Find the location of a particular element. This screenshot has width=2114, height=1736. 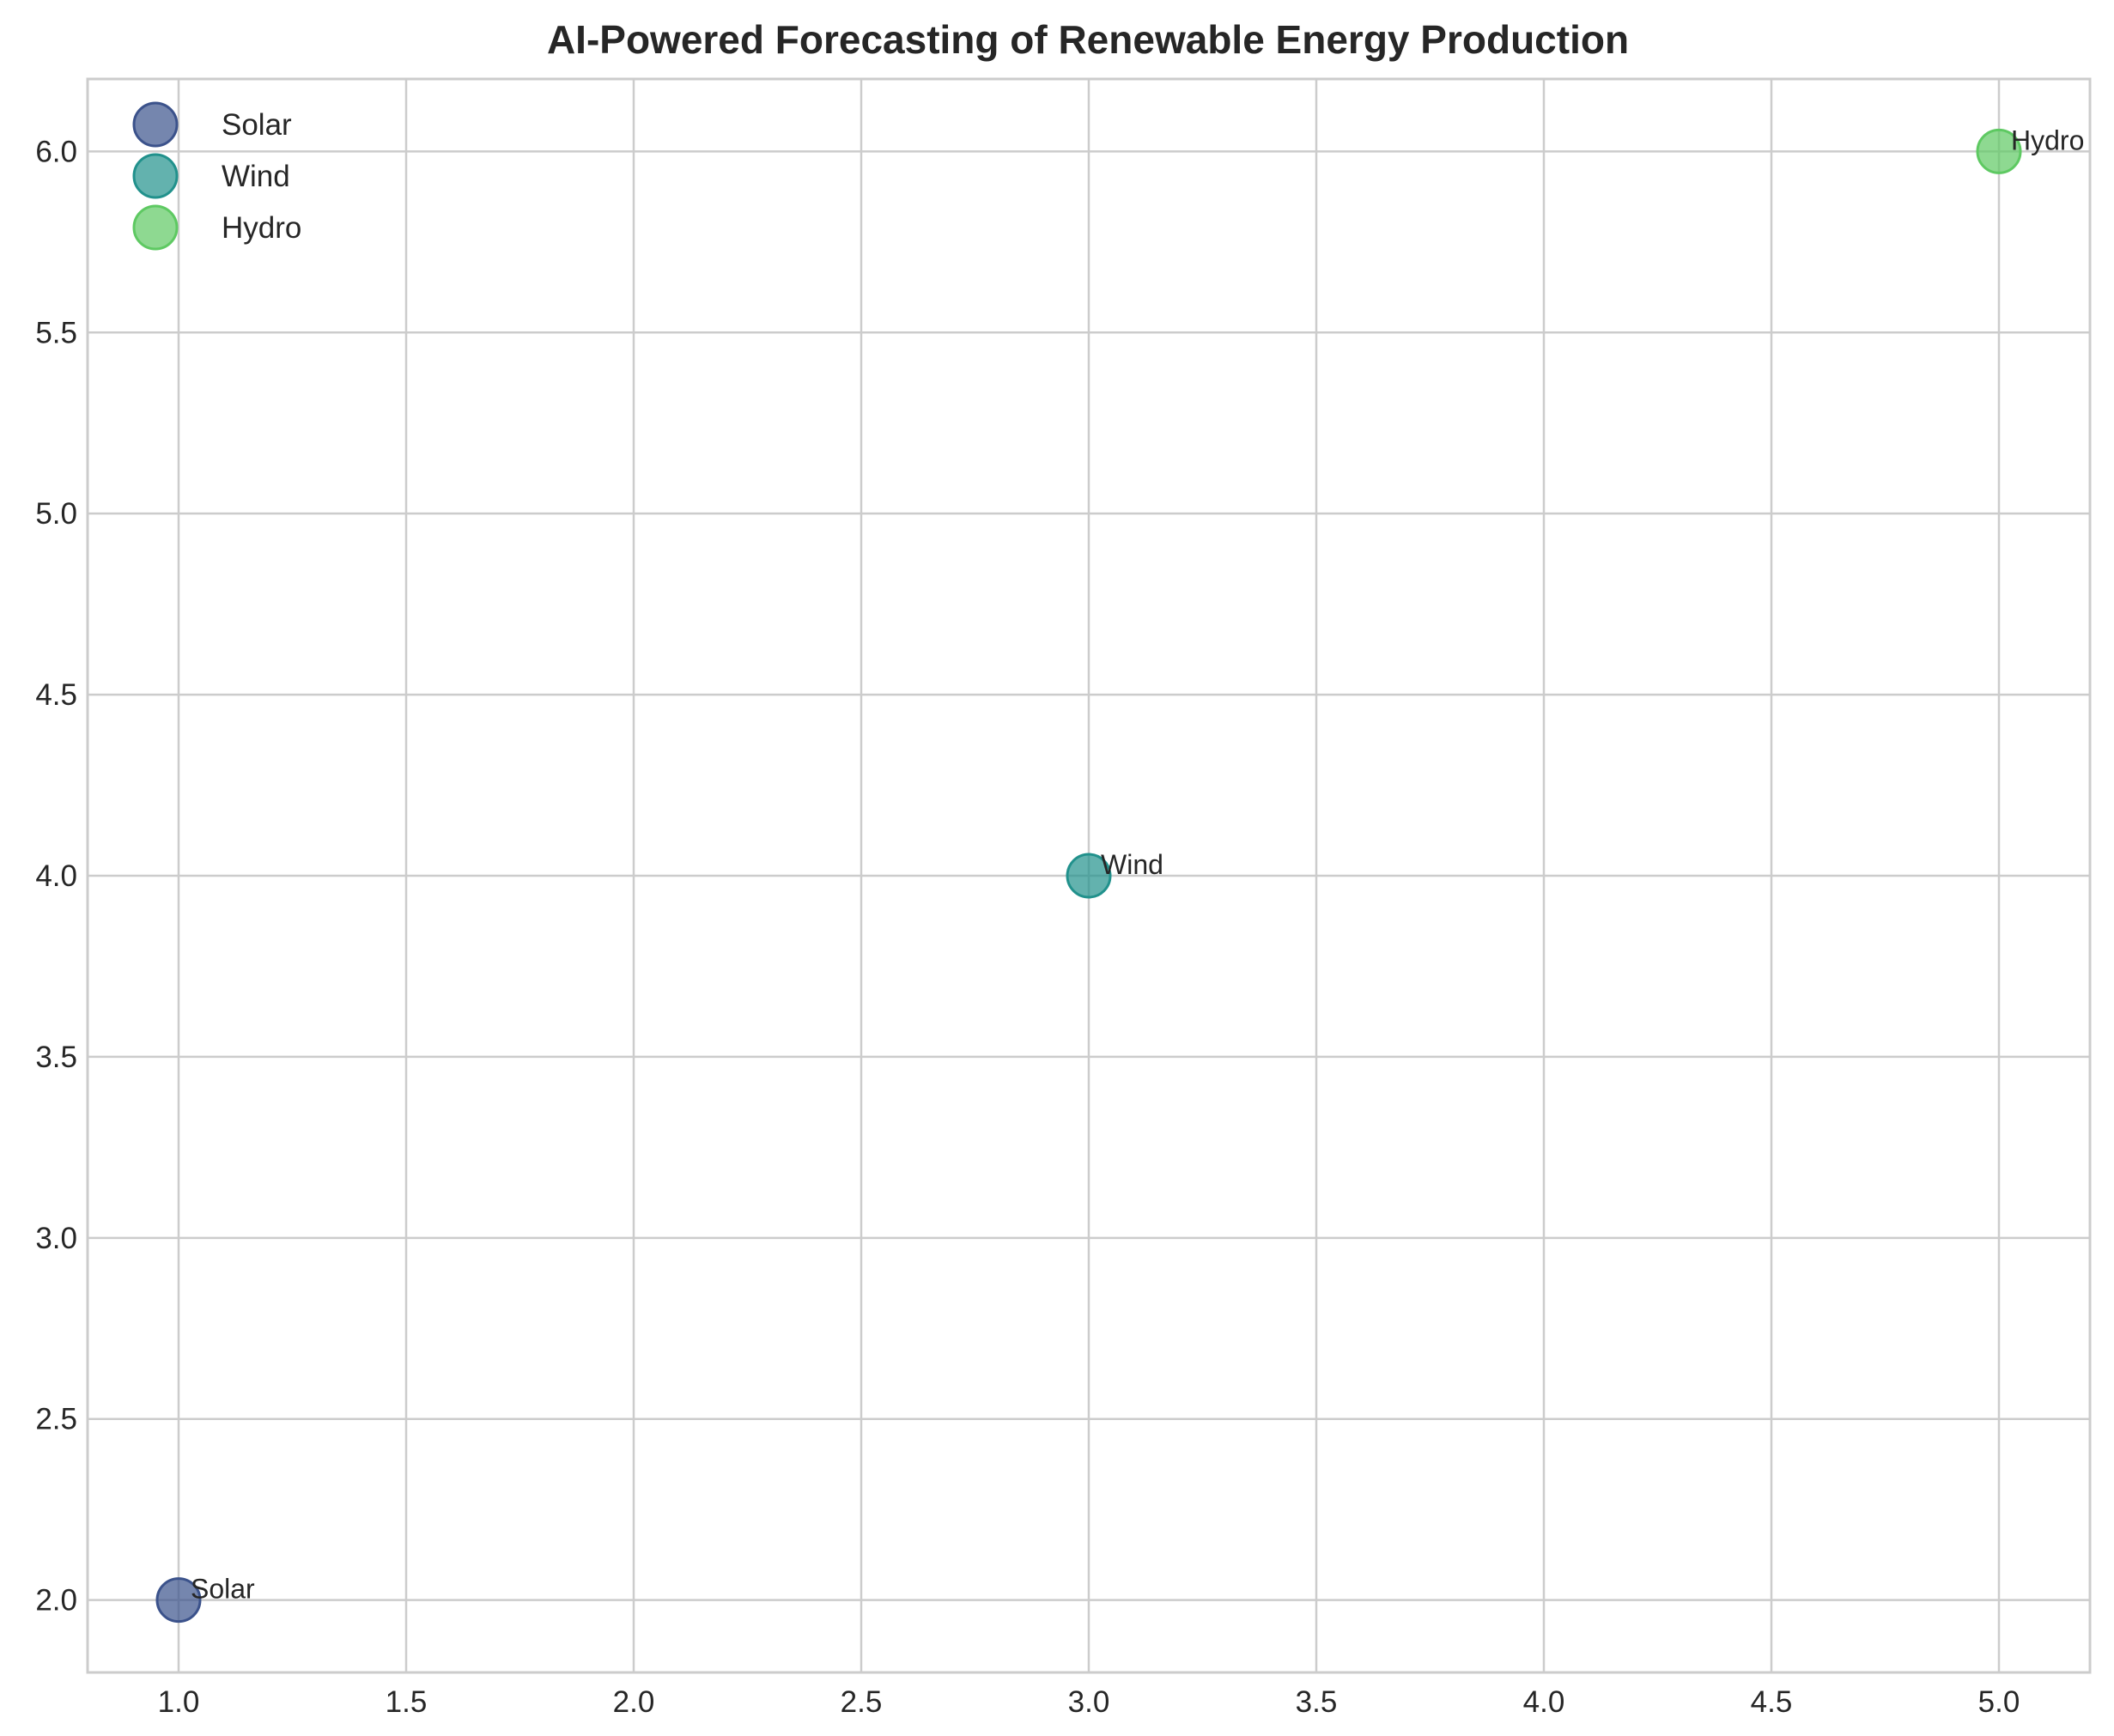

x-tick-label: 1.0 is located at coordinates (179, 1702).